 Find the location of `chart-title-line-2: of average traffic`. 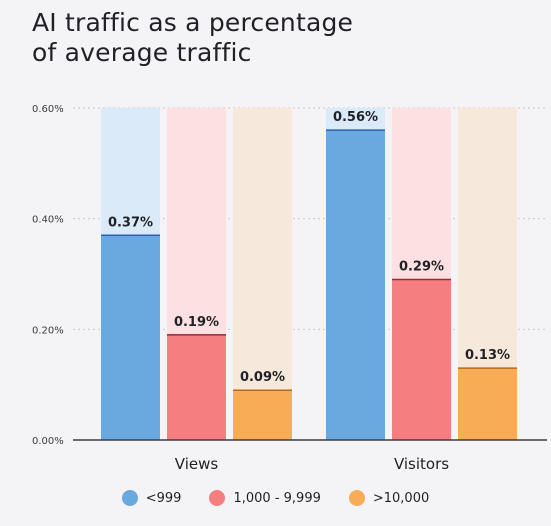

chart-title-line-2: of average traffic is located at coordinates (142, 52).